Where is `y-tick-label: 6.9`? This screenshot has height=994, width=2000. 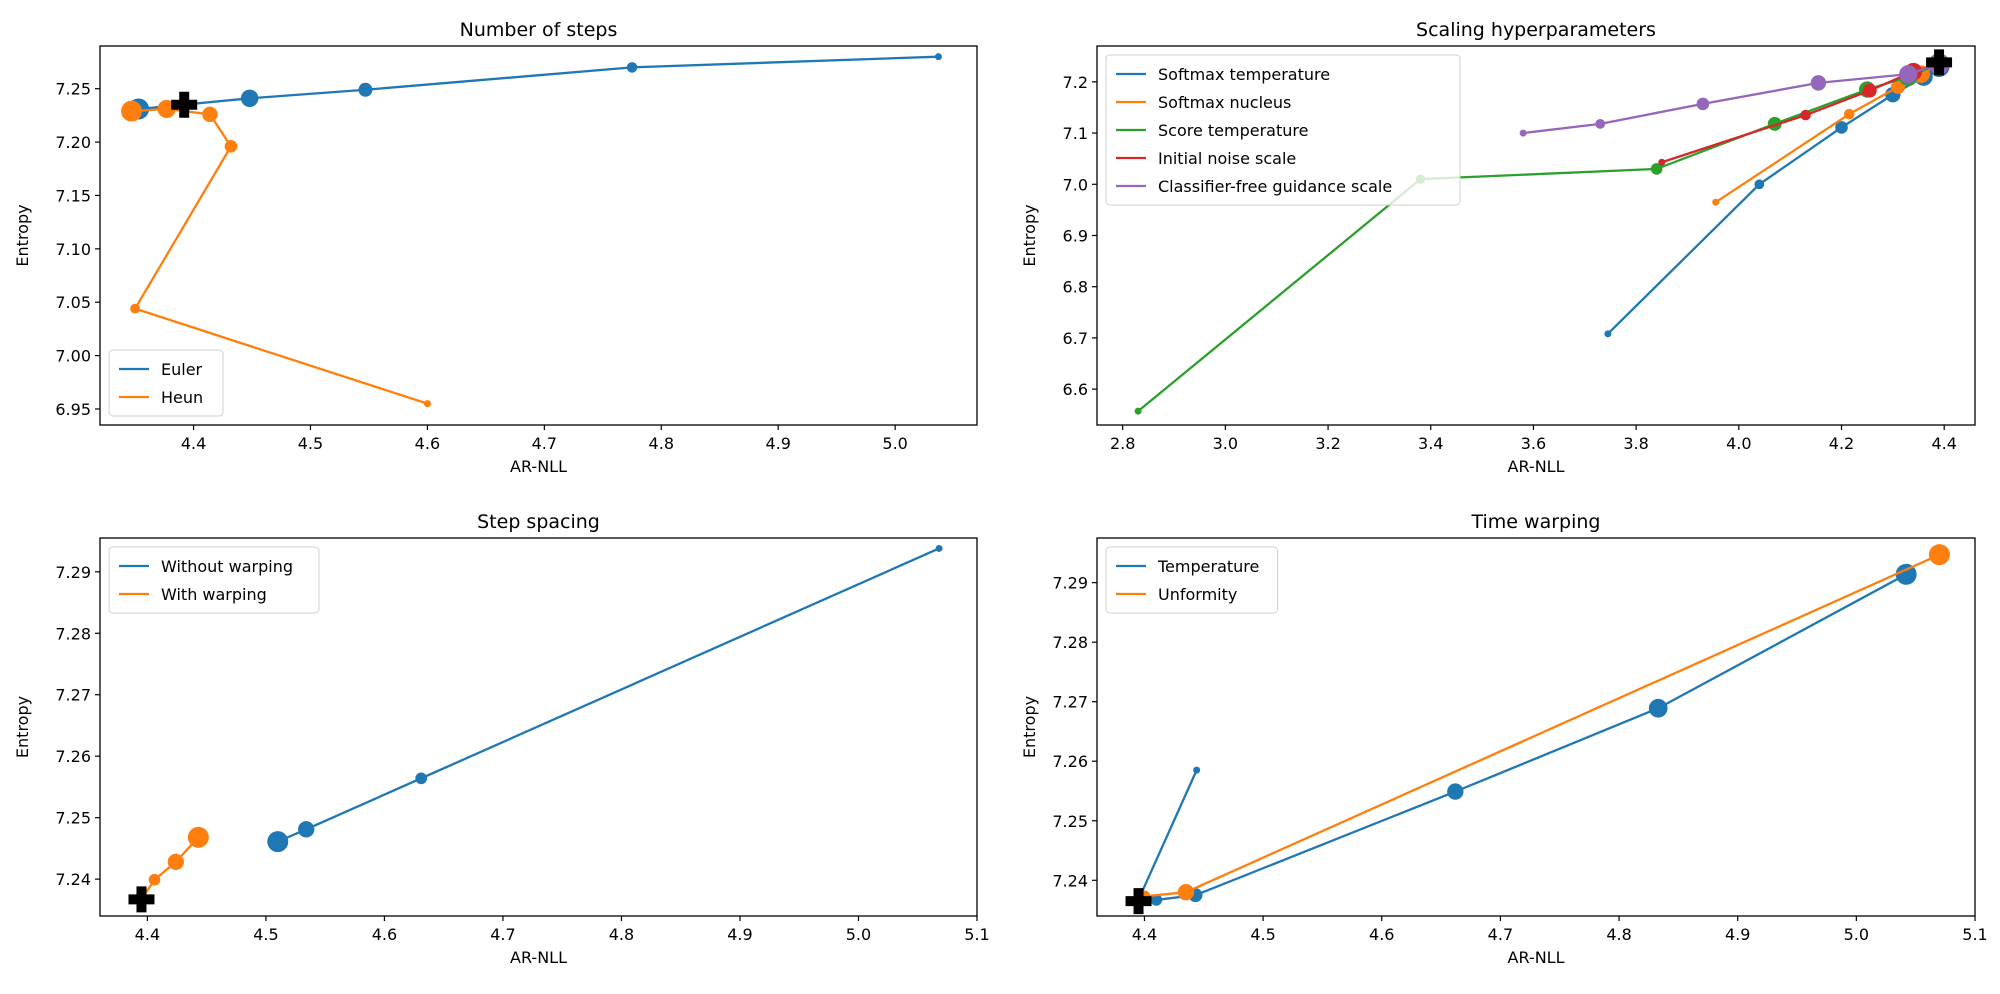 y-tick-label: 6.9 is located at coordinates (1075, 236).